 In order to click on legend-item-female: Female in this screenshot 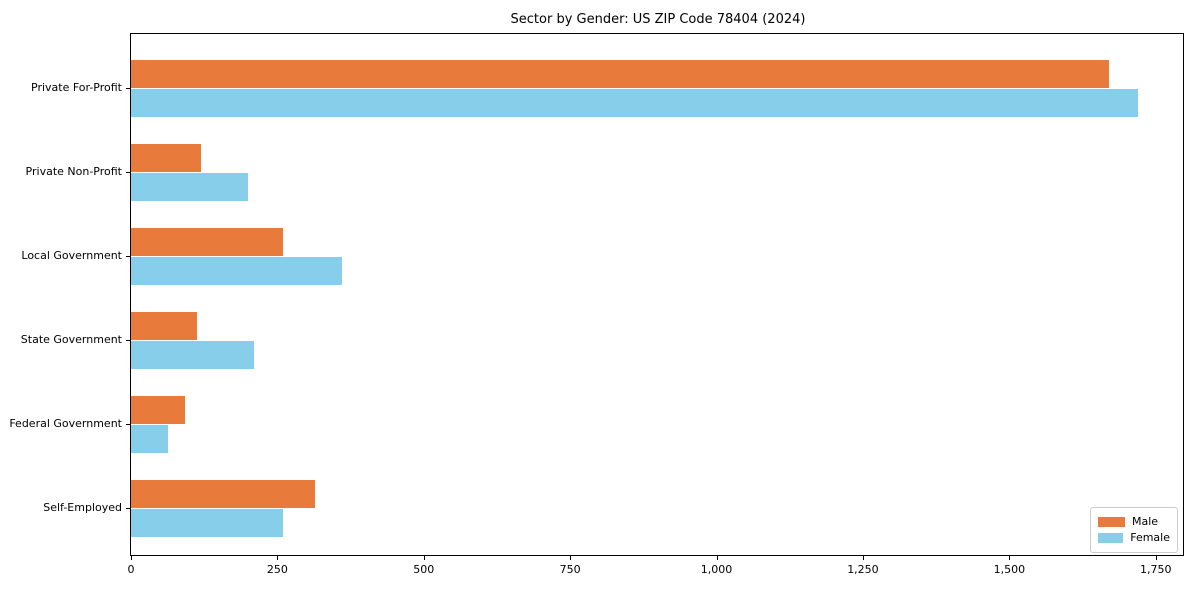, I will do `click(1134, 538)`.